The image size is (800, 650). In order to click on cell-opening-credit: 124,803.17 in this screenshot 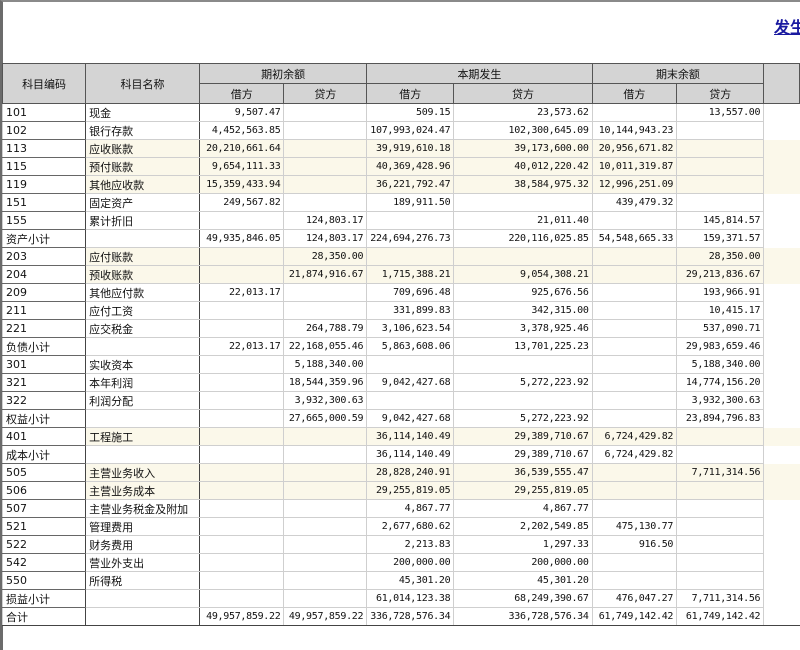, I will do `click(325, 220)`.